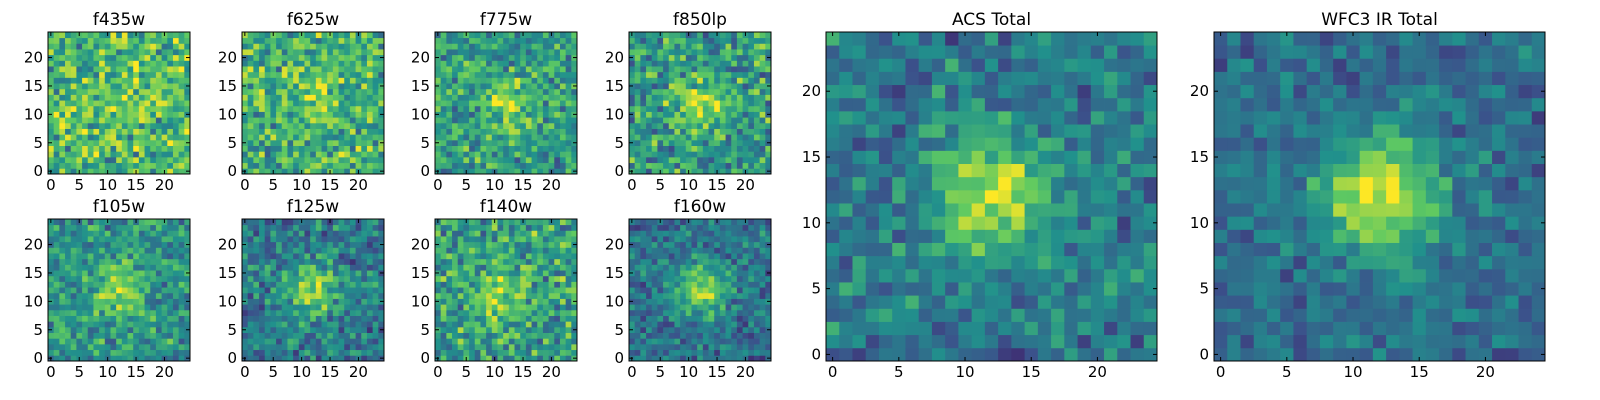  What do you see at coordinates (245, 185) in the screenshot?
I see `x-tick-label: 0` at bounding box center [245, 185].